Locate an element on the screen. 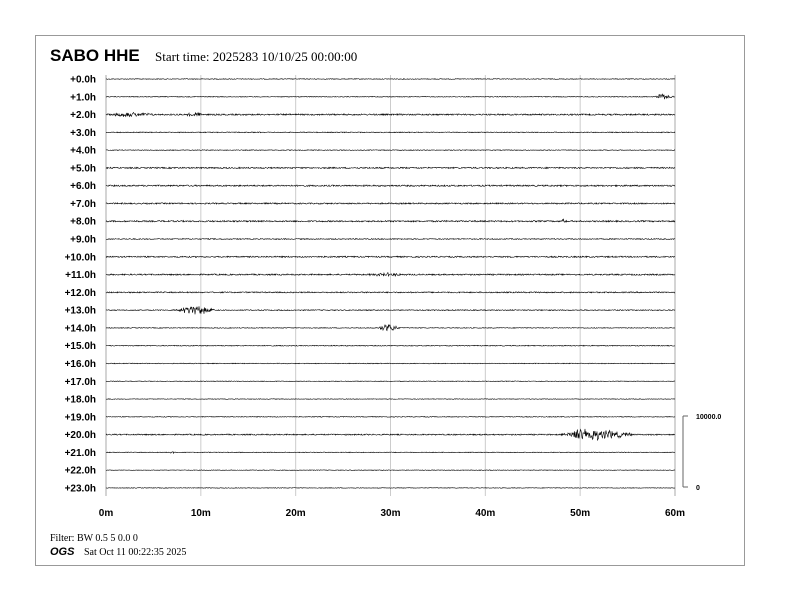 Image resolution: width=792 pixels, height=612 pixels. row-label: +2.0h is located at coordinates (83, 115).